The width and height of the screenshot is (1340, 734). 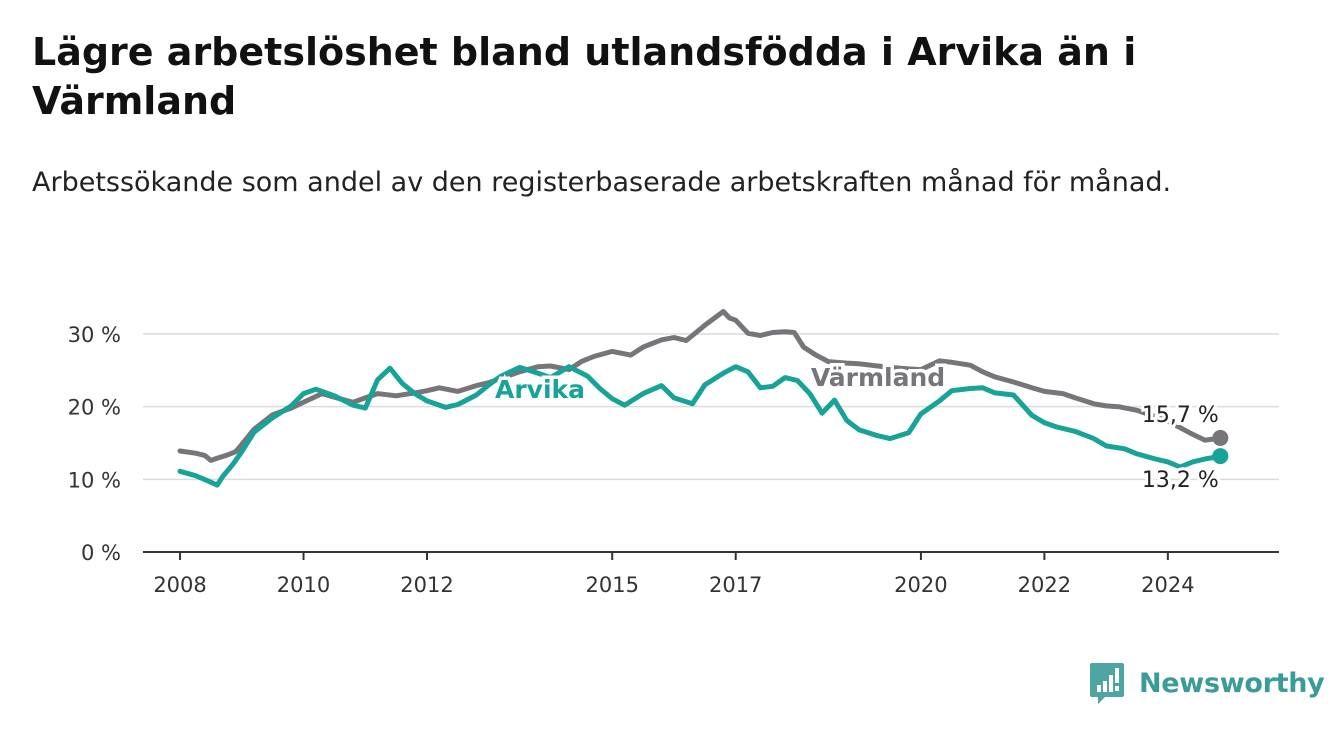 What do you see at coordinates (920, 585) in the screenshot?
I see `x-tick-label: 2020` at bounding box center [920, 585].